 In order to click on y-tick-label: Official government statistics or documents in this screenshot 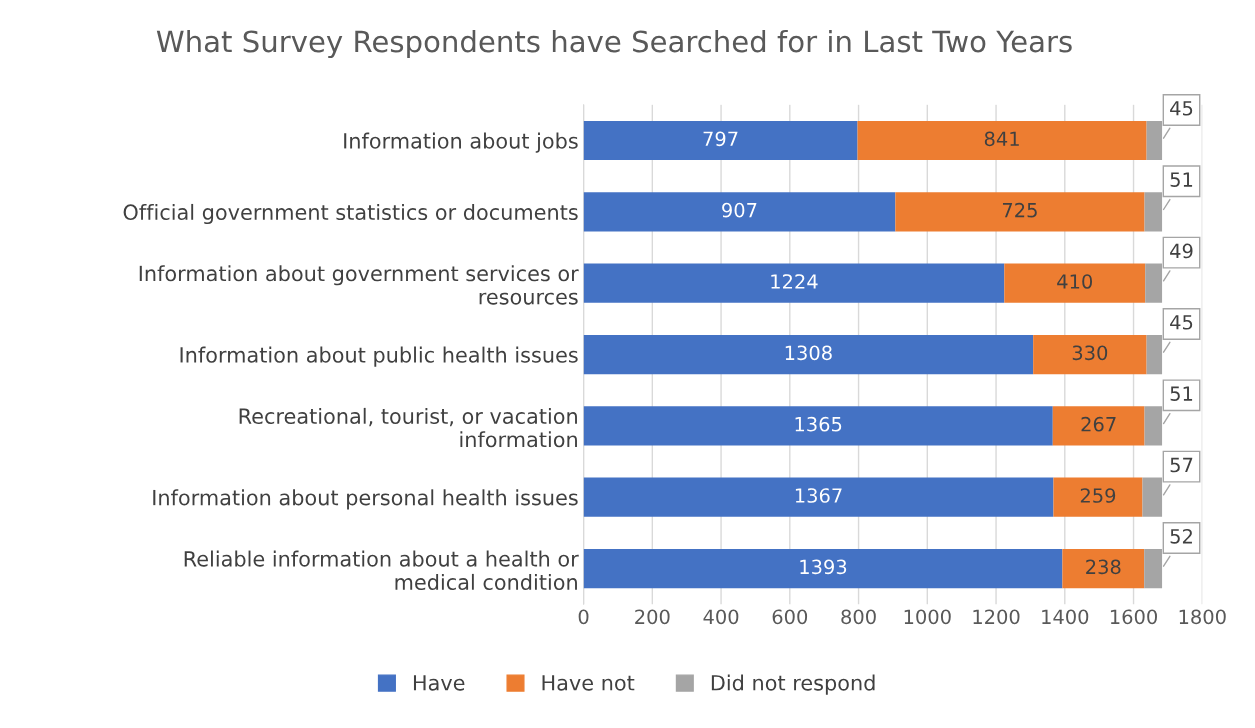, I will do `click(350, 214)`.